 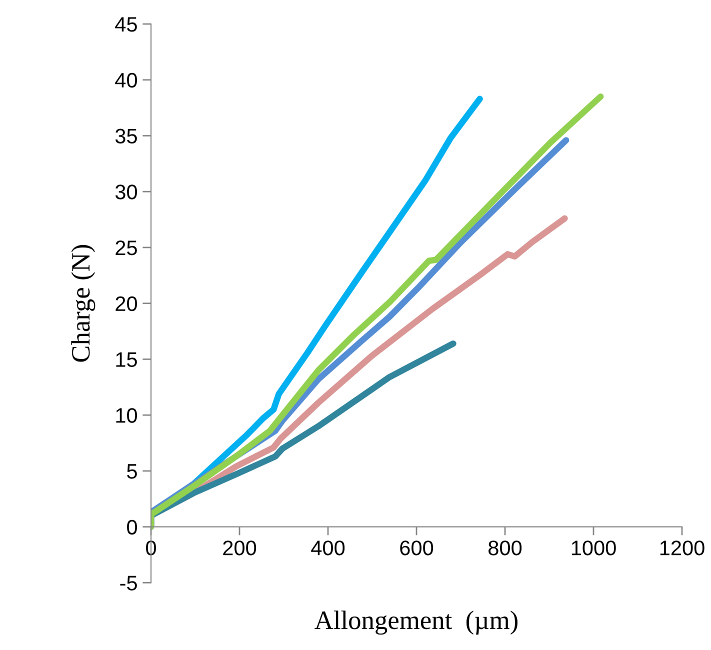 I want to click on x-axis-title: Allongement (µm), so click(x=416, y=622).